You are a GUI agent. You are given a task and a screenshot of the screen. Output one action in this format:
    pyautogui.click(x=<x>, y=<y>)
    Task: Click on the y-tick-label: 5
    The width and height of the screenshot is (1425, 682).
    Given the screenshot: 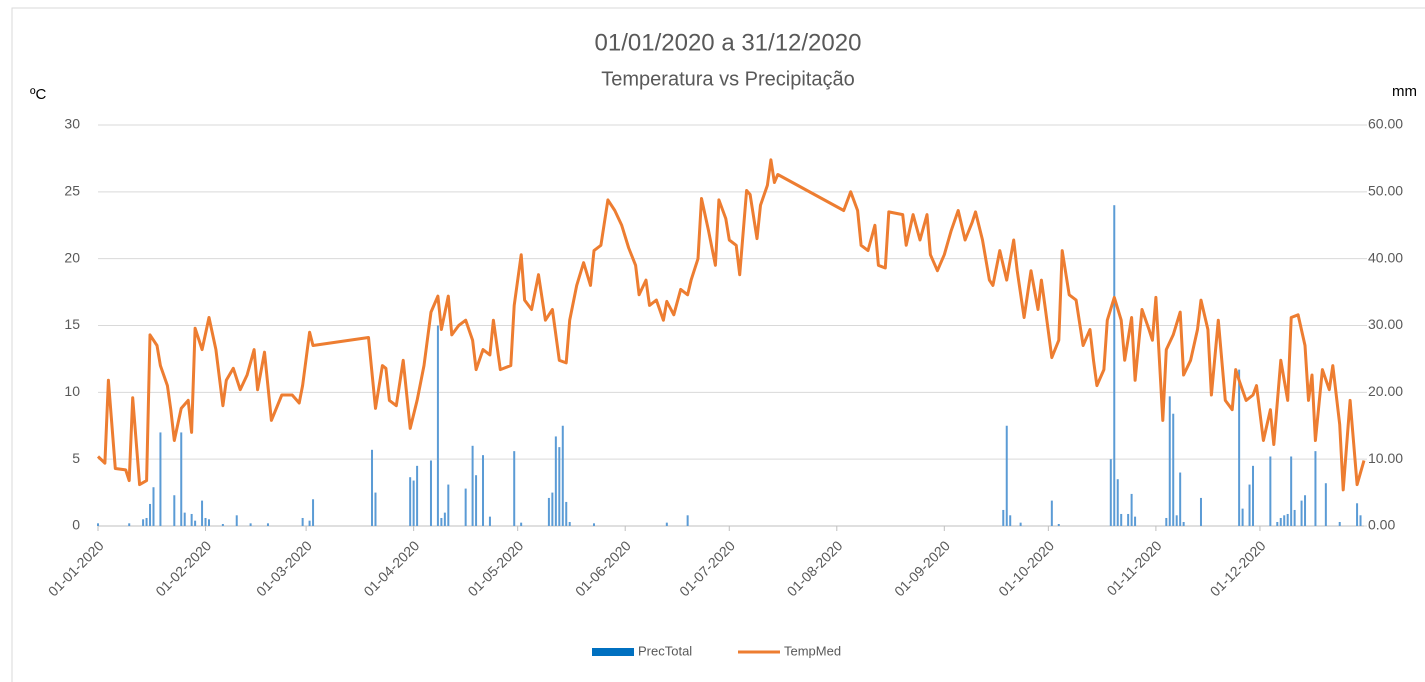 What is the action you would take?
    pyautogui.click(x=76, y=458)
    